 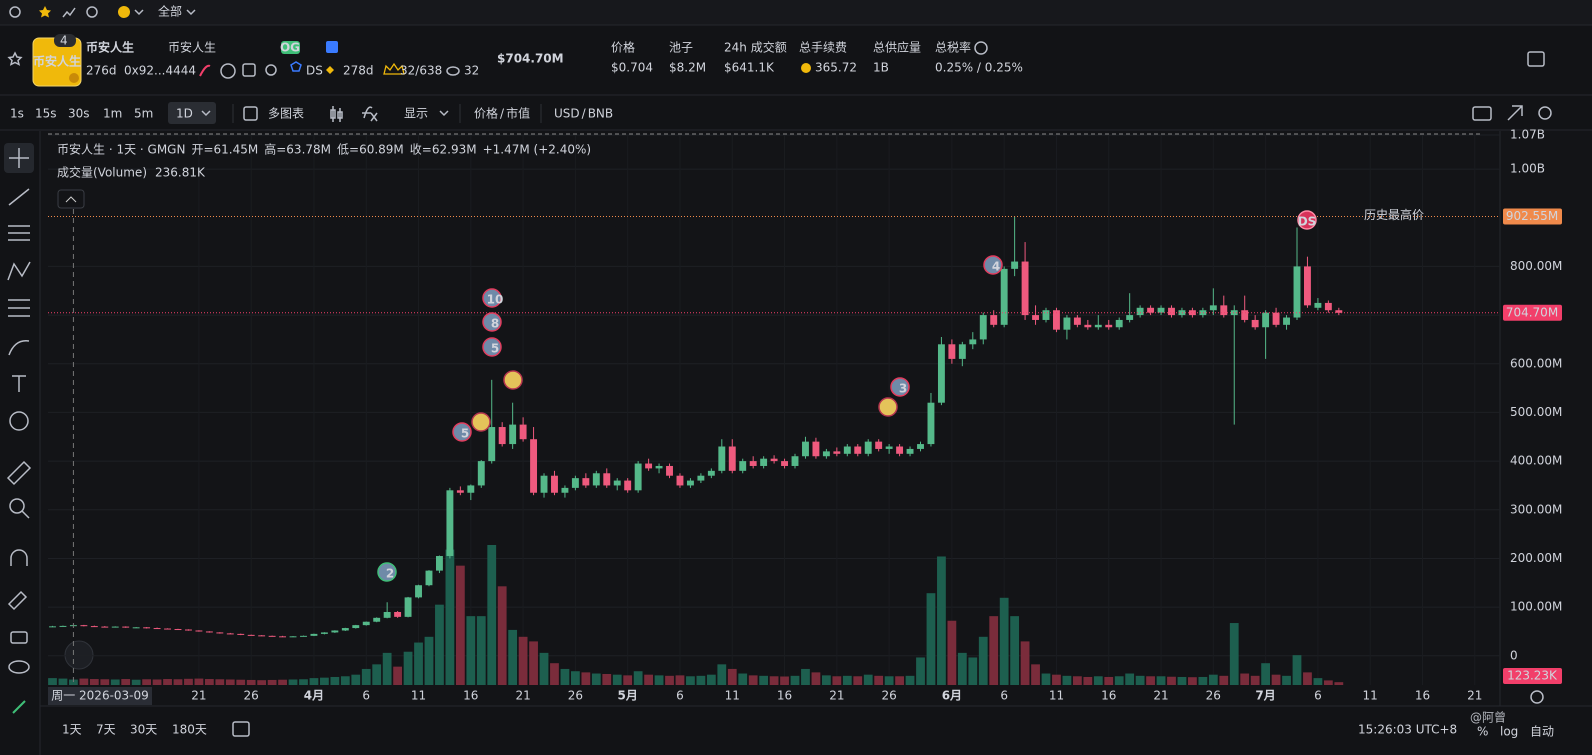 I want to click on interval: 5m, so click(x=143, y=114).